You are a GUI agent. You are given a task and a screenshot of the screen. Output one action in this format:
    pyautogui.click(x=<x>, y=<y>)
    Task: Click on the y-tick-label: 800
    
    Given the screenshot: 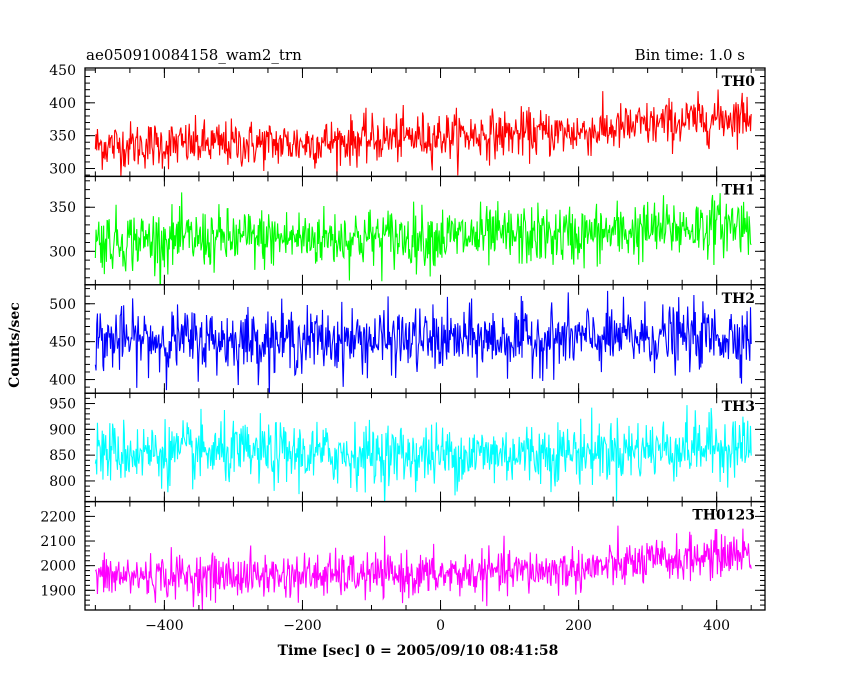 What is the action you would take?
    pyautogui.click(x=62, y=482)
    